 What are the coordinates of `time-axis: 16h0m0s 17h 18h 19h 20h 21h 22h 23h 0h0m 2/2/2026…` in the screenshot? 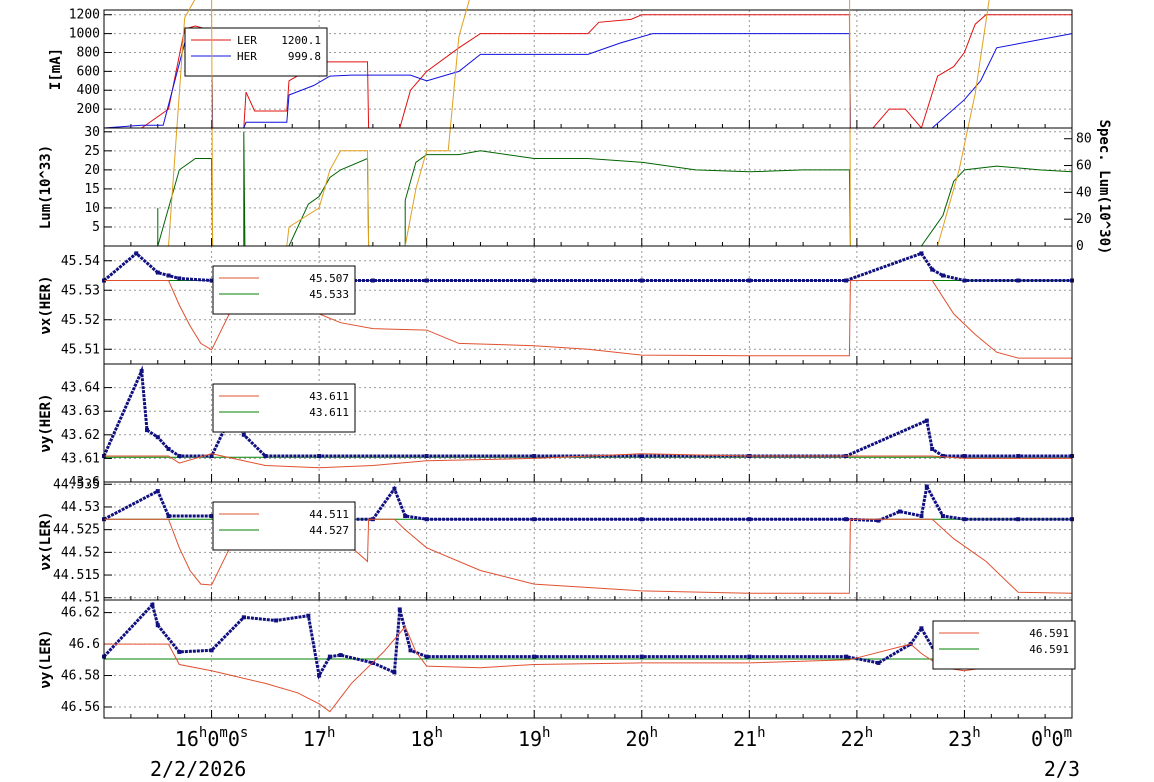 It's located at (615, 753).